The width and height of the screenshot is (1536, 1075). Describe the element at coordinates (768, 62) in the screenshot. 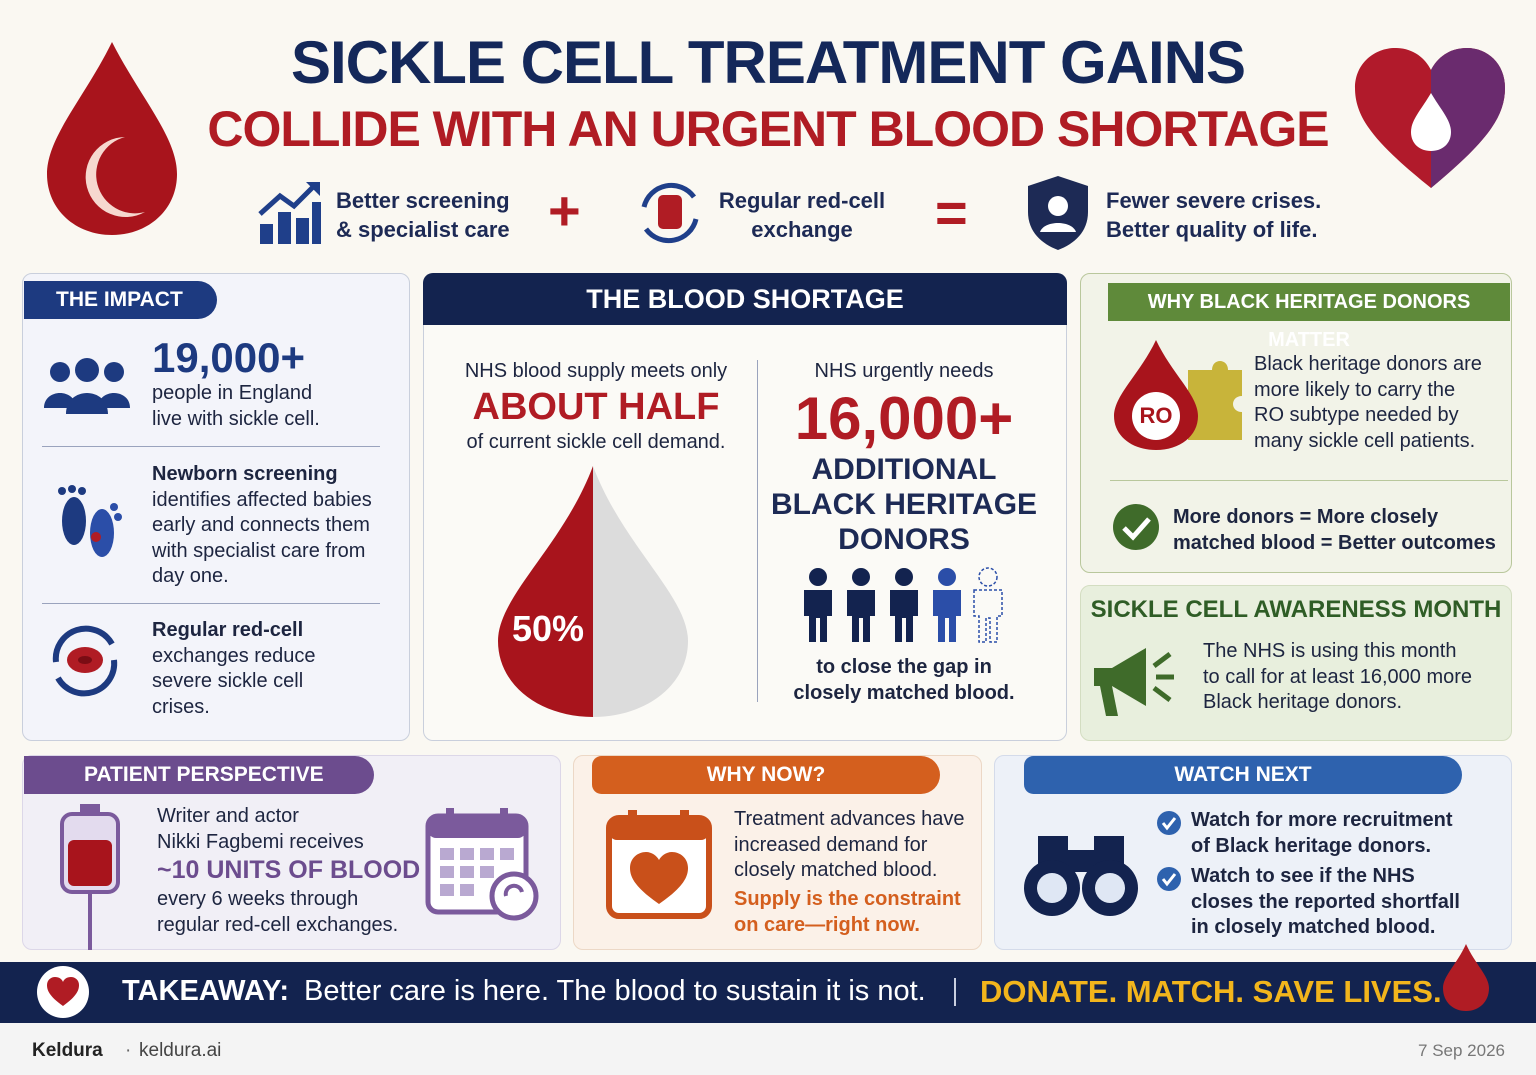

I see `title-line1: SICKLE CELL TREATMENT GAINS` at that location.